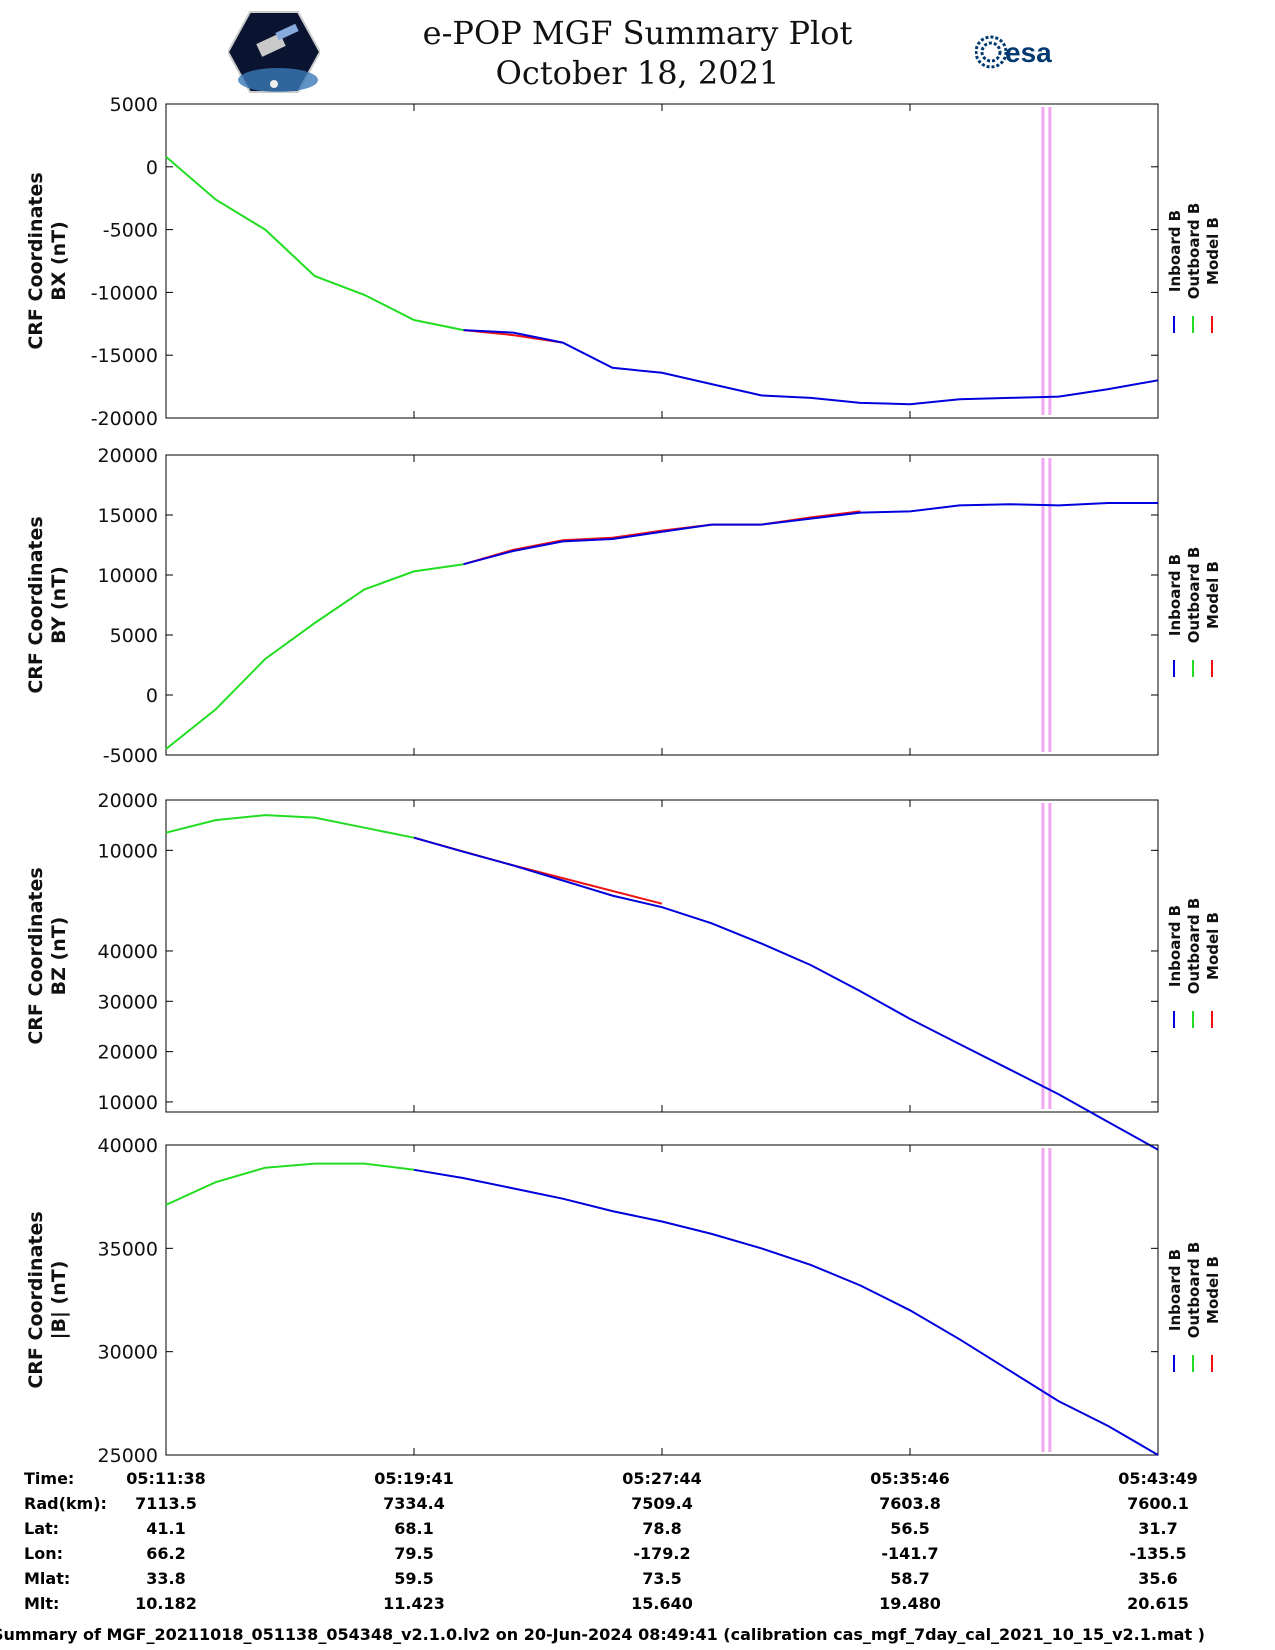 This screenshot has height=1650, width=1275. Describe the element at coordinates (166, 1603) in the screenshot. I see `table-cell: 10.182` at that location.